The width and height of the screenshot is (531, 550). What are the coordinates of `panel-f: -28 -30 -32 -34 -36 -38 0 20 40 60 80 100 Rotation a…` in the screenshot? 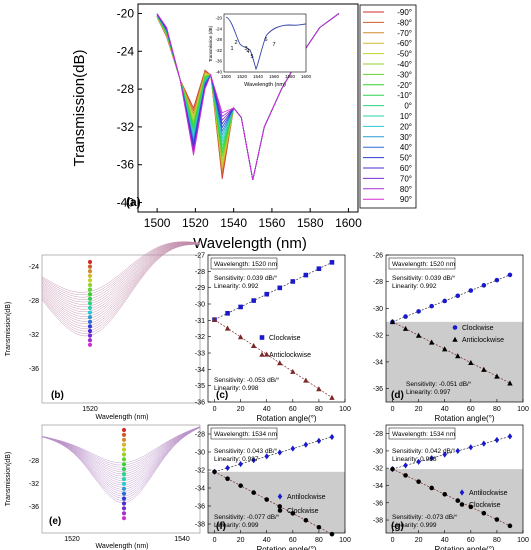 It's located at (273, 487).